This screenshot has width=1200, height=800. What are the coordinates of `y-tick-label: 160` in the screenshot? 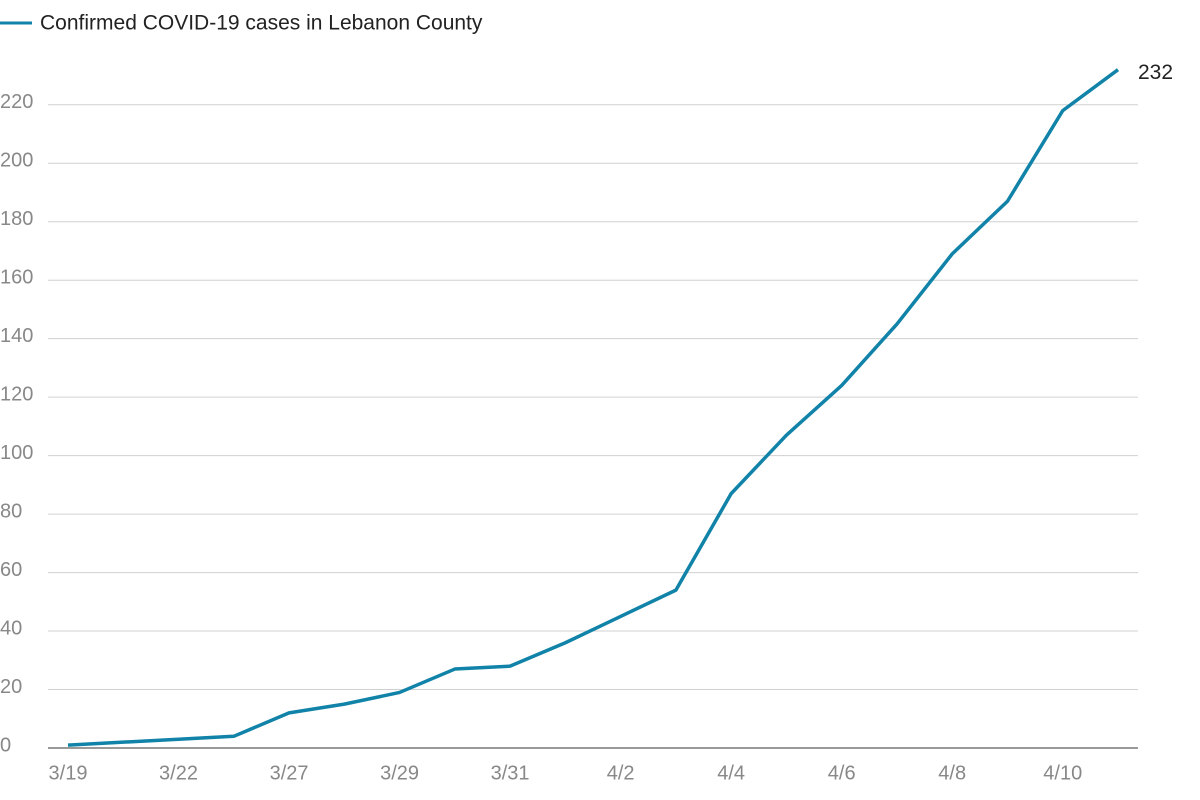 It's located at (16, 277).